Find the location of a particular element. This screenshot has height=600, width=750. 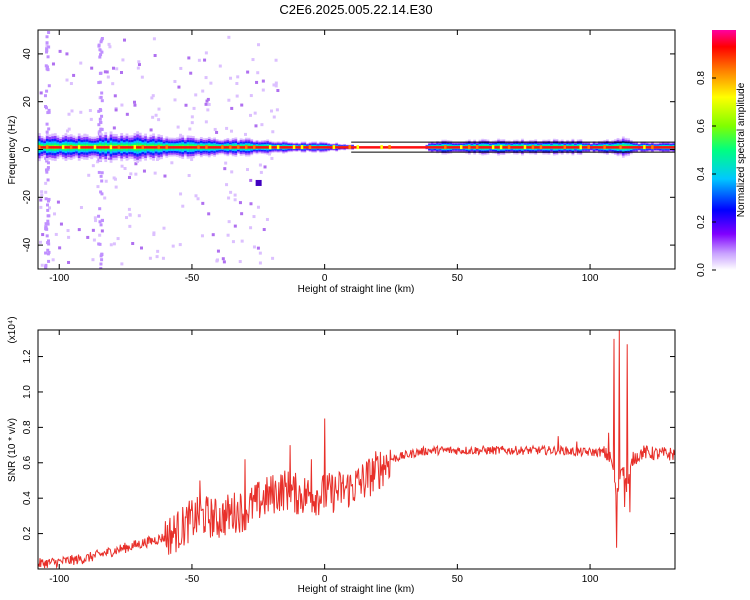

colorbar-tick-label: 0.0 is located at coordinates (701, 270).